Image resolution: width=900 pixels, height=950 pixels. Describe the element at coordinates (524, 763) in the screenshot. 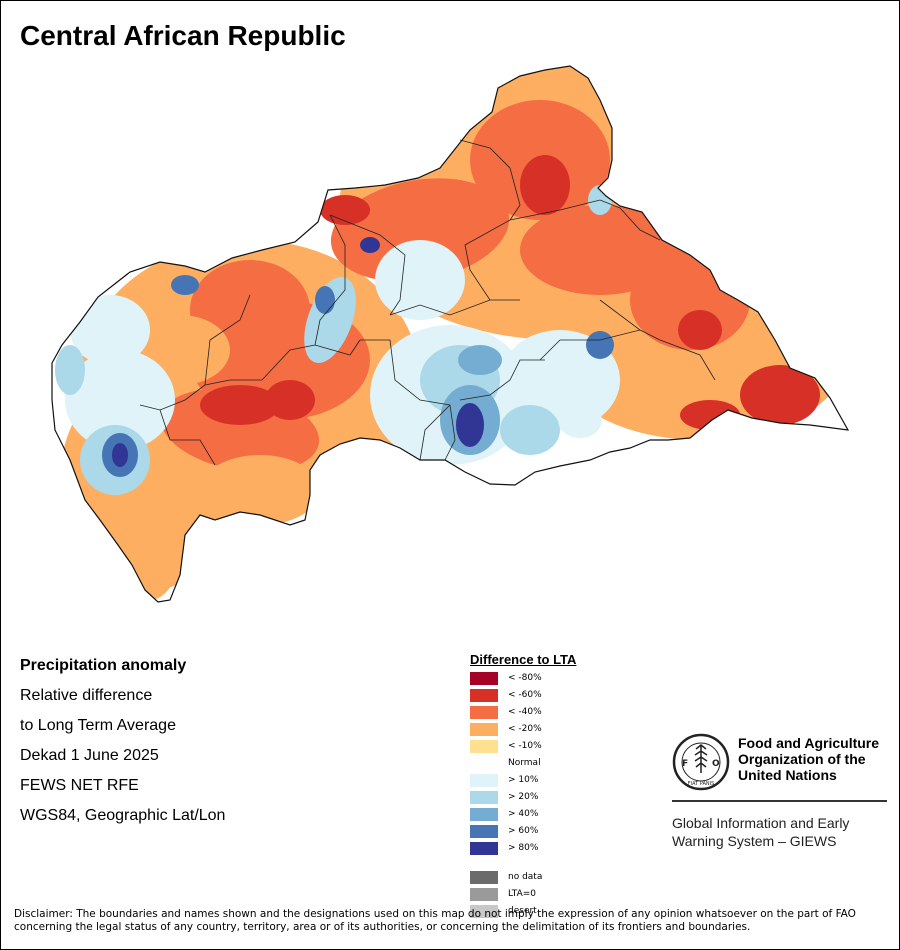

I see `legend-normal-label: Normal` at that location.